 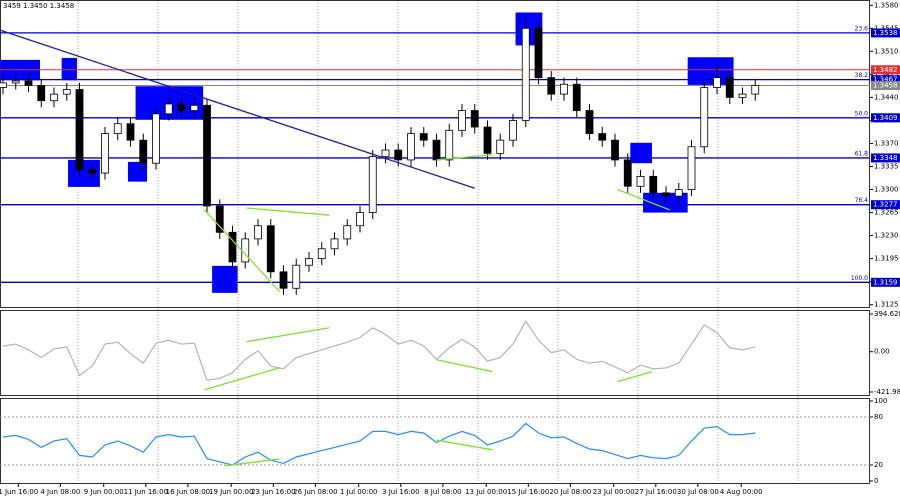 What do you see at coordinates (862, 200) in the screenshot?
I see `fib-label: 76.4` at bounding box center [862, 200].